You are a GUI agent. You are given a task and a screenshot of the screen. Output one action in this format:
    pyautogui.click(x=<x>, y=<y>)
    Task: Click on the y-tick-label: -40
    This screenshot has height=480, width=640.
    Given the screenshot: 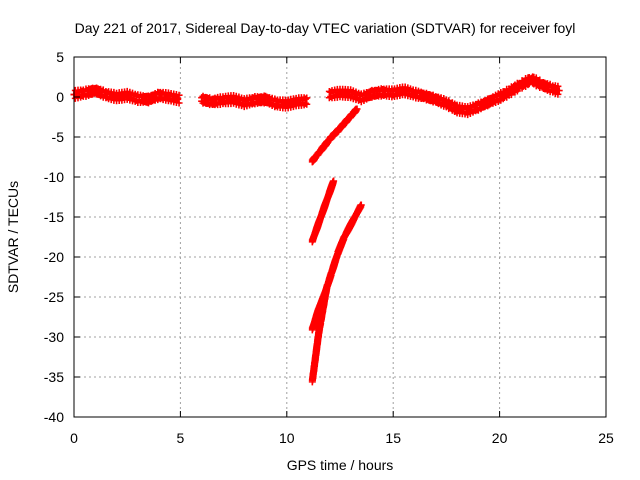 What is the action you would take?
    pyautogui.click(x=54, y=417)
    